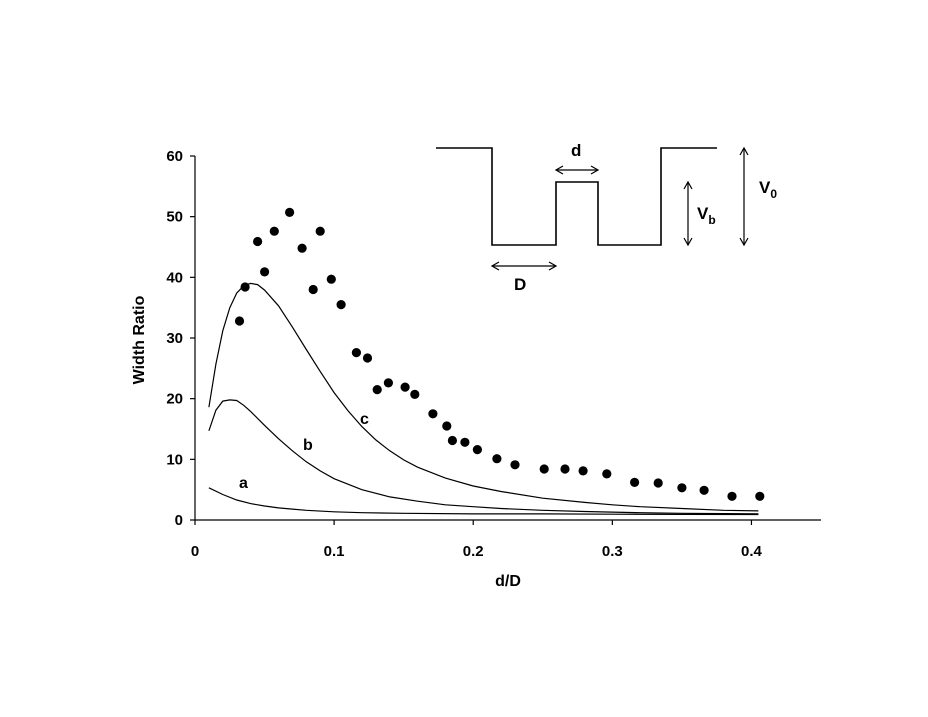  I want to click on curve-a, so click(483, 501).